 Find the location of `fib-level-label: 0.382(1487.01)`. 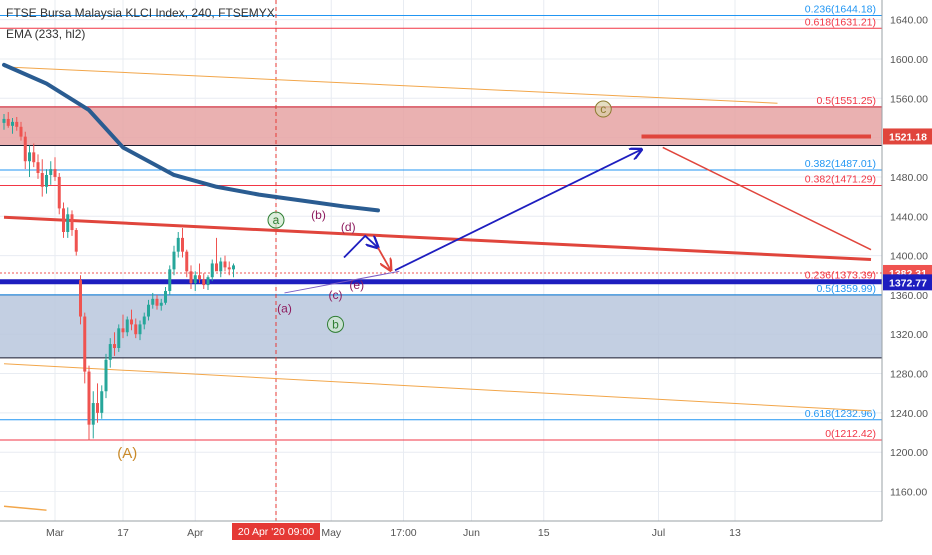

fib-level-label: 0.382(1487.01) is located at coordinates (840, 164).